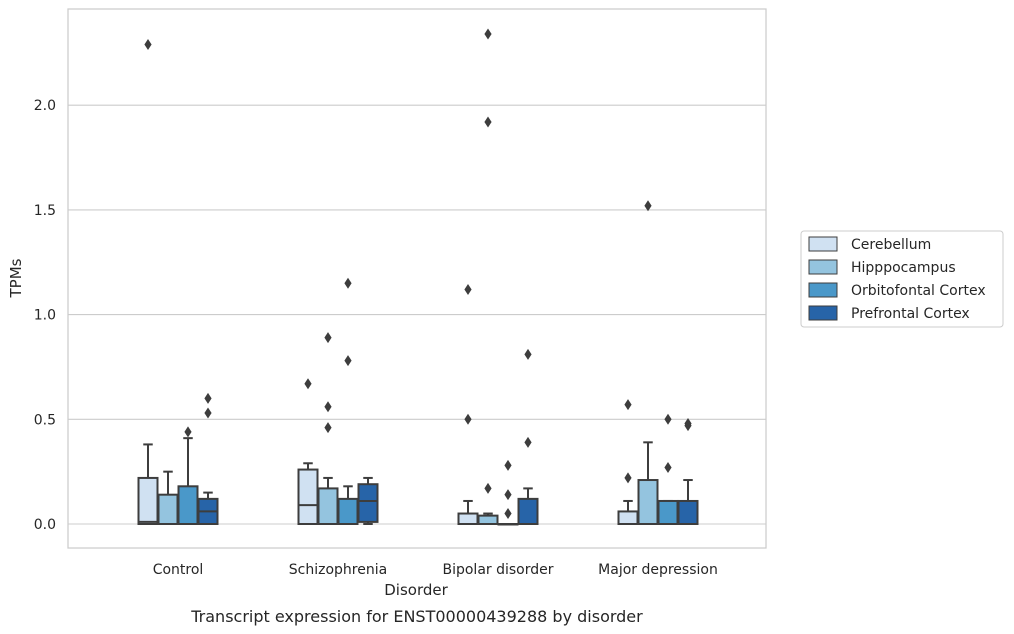  I want to click on x-tick-label: Bipolar disorder, so click(497, 570).